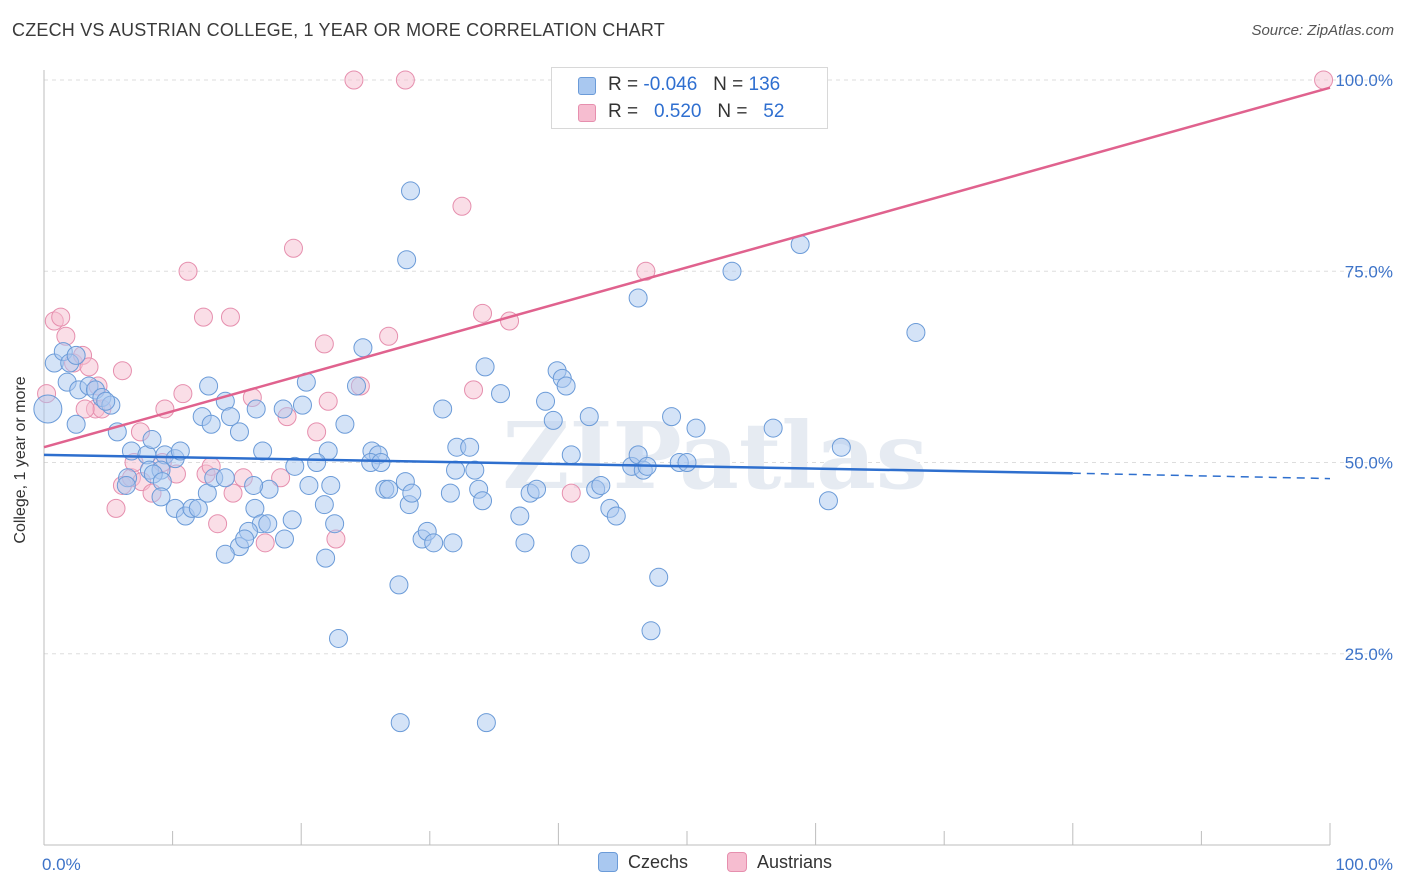 This screenshot has width=1406, height=892. Describe the element at coordinates (1369, 654) in the screenshot. I see `y-tick-label-25: 25.0%` at that location.